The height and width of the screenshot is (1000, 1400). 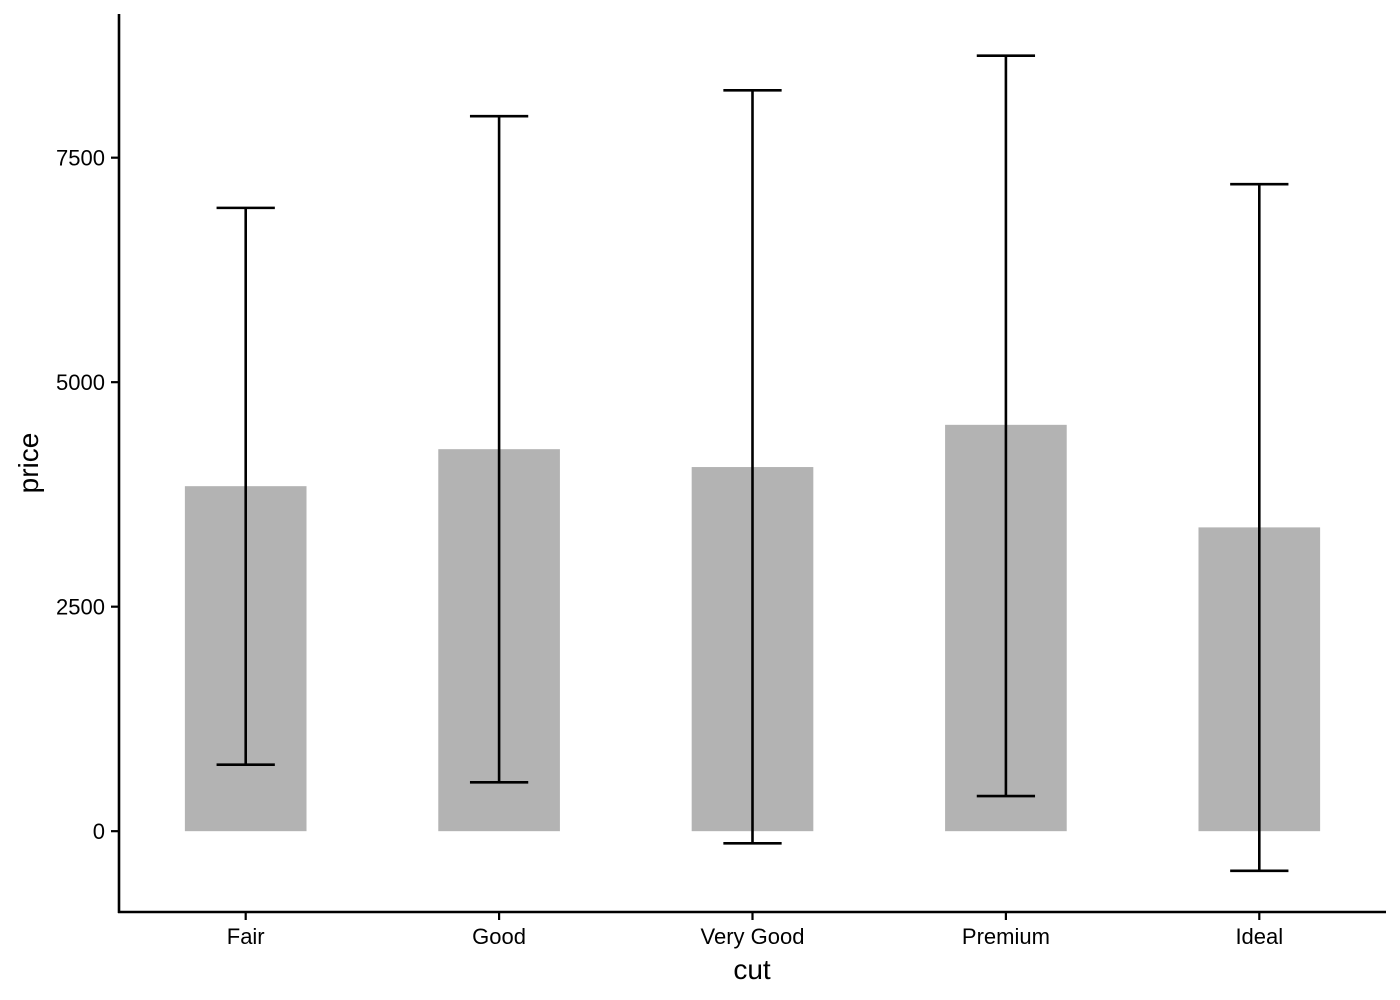 What do you see at coordinates (87, 495) in the screenshot?
I see `y-ticks: 0 2500 5000 7500` at bounding box center [87, 495].